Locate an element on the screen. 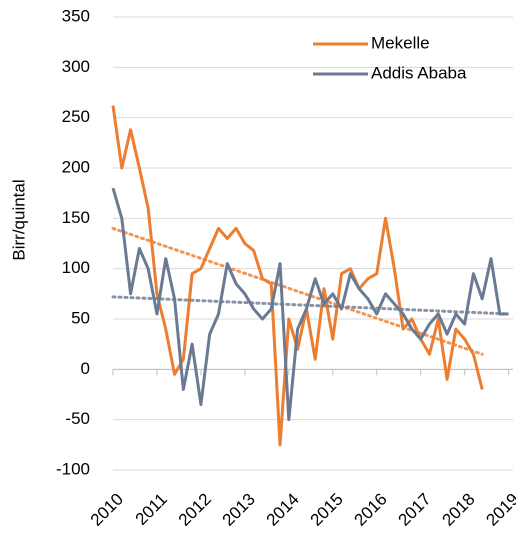 This screenshot has height=546, width=516. y-tick-label: 250 is located at coordinates (76, 116).